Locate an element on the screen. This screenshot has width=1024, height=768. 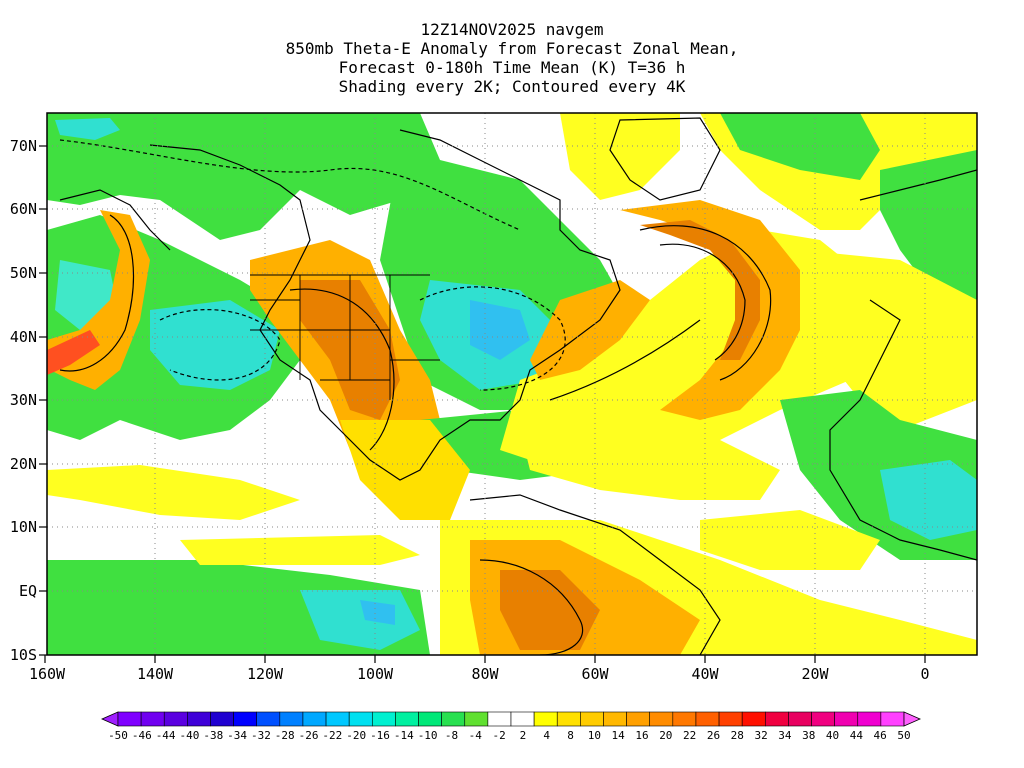
colorbar-label: -20 is located at coordinates (356, 735).